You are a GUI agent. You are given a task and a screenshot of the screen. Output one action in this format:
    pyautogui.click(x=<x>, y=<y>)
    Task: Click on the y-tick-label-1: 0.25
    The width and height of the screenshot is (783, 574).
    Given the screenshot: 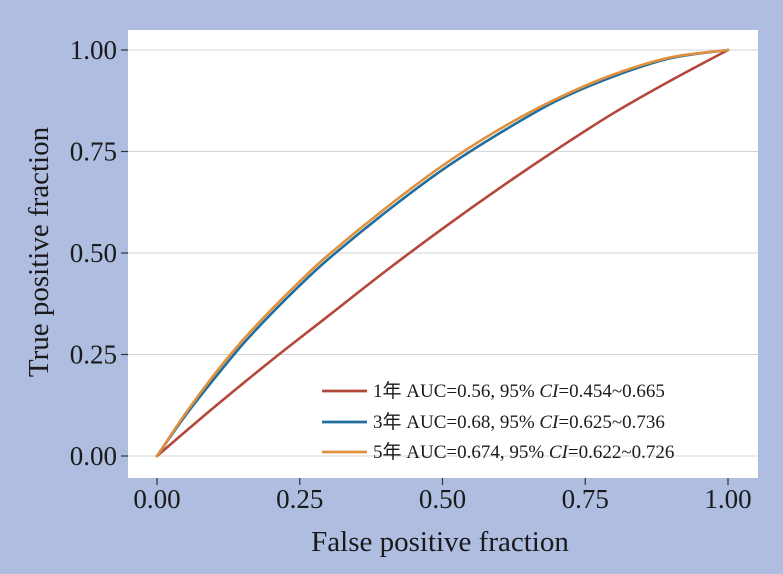 What is the action you would take?
    pyautogui.click(x=93, y=355)
    